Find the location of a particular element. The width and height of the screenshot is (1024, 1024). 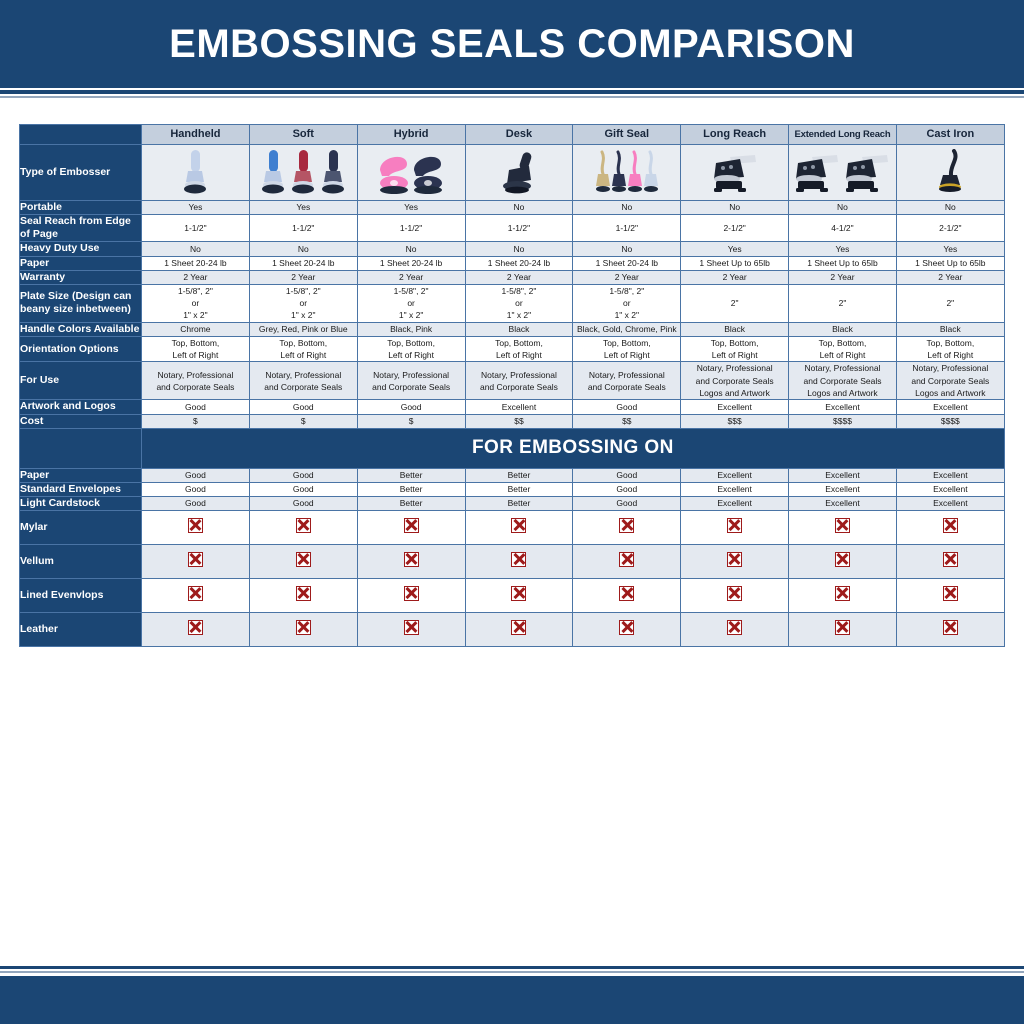

row-label-for-use: For Use is located at coordinates (80, 381).